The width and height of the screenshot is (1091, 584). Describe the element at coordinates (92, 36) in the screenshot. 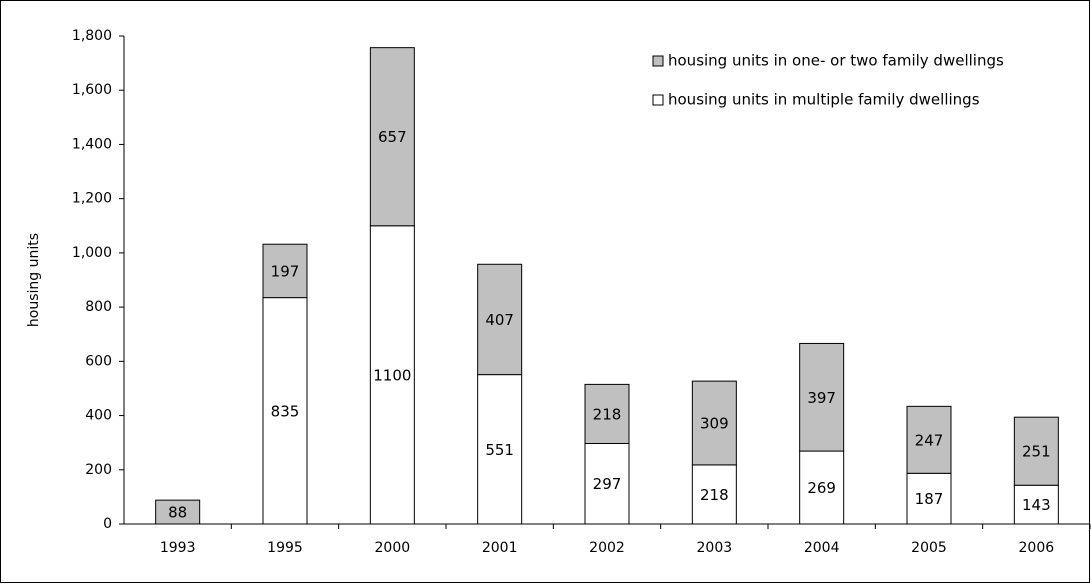

I see `y-tick-label: 1,800` at that location.